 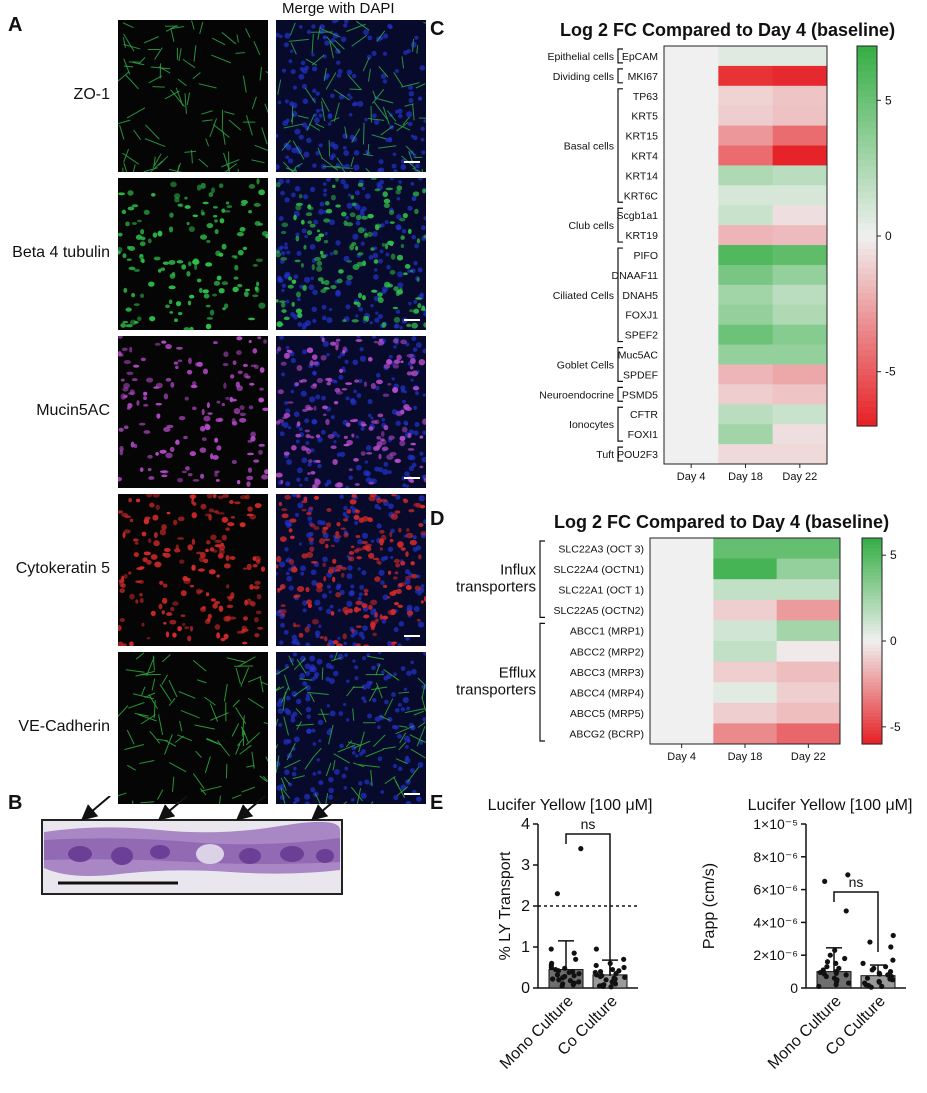 I want to click on significance-label: ns, so click(x=588, y=824).